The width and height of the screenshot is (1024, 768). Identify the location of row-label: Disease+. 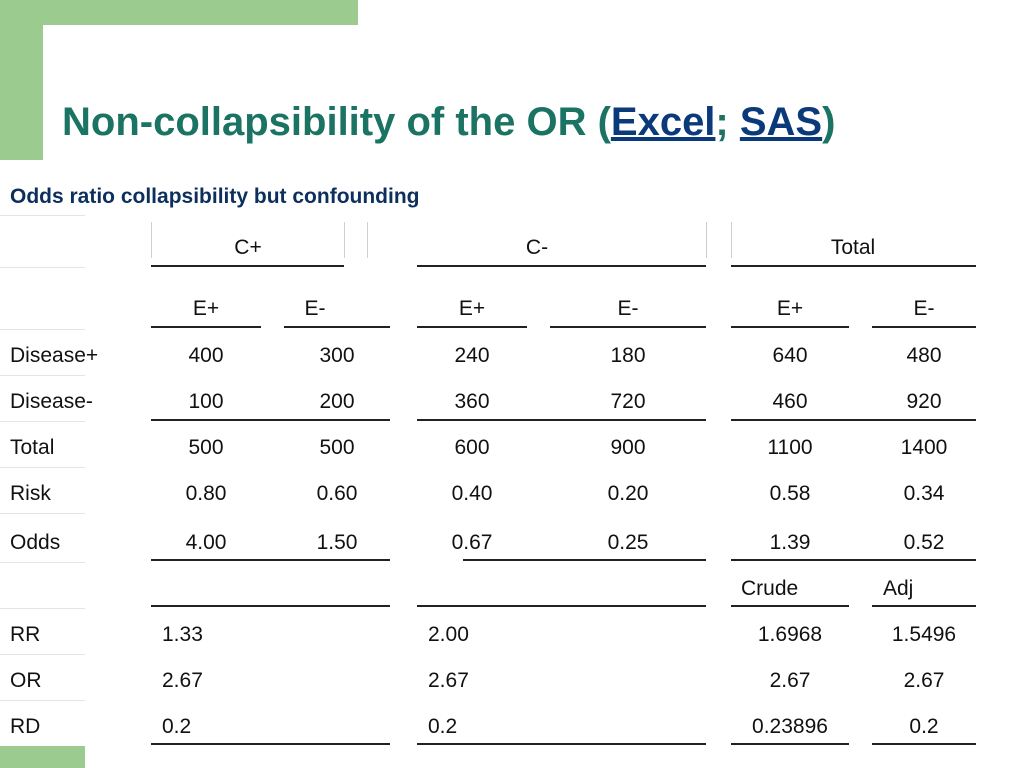
(54, 355).